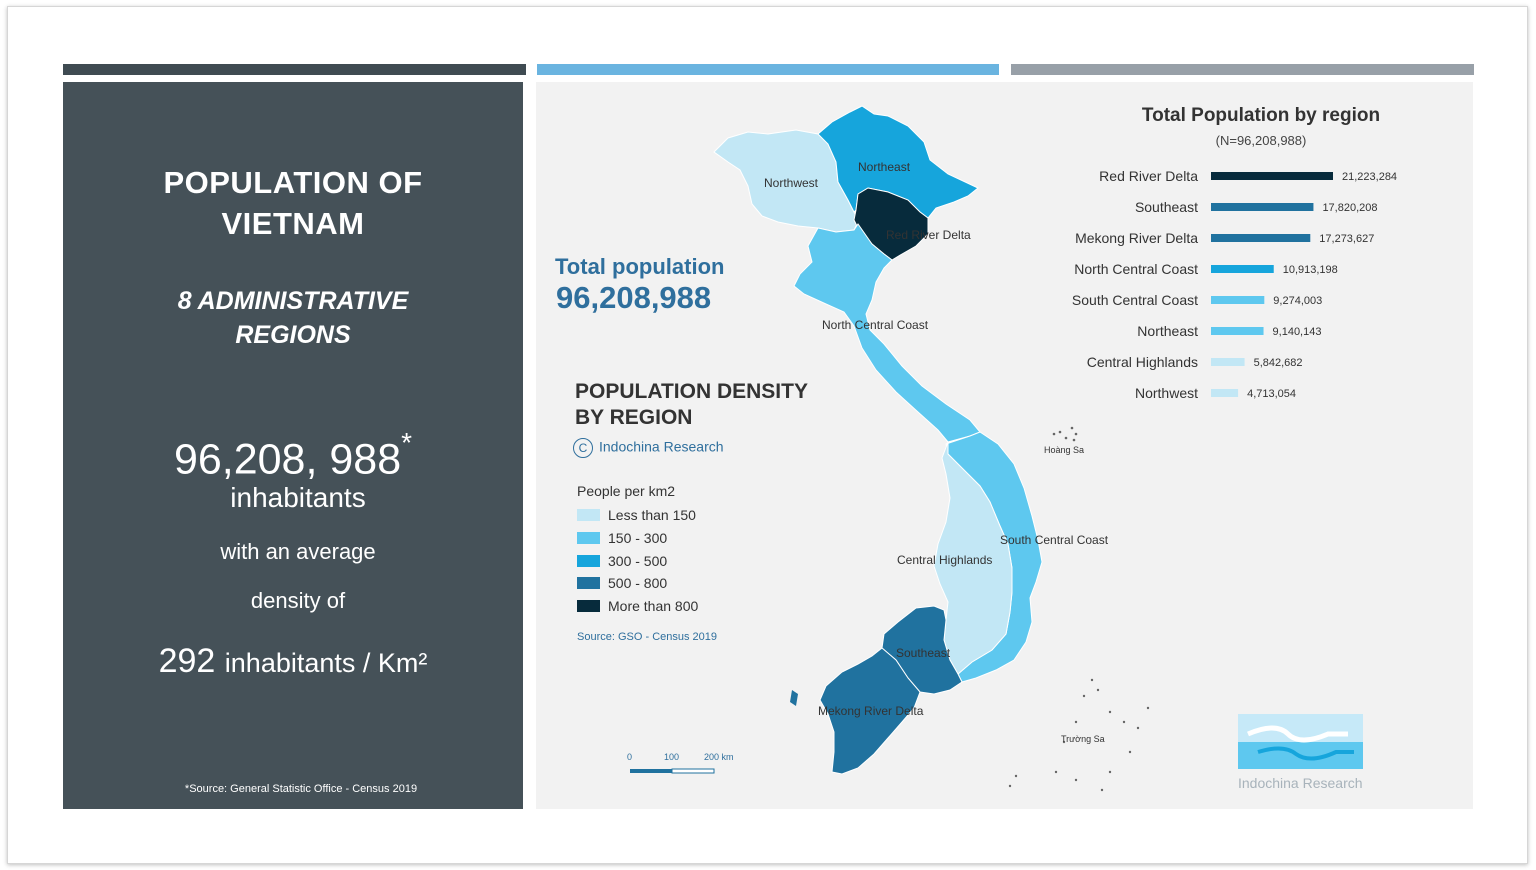  Describe the element at coordinates (1065, 434) in the screenshot. I see `hoang-sa-islands` at that location.